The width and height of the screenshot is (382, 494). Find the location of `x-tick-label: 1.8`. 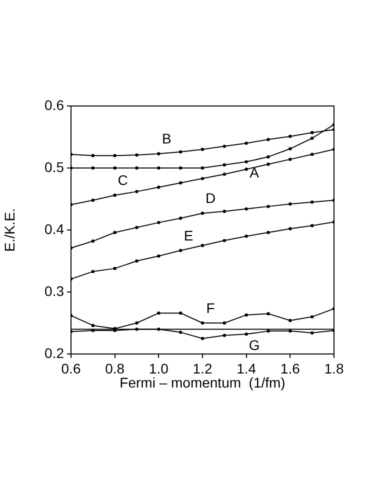

x-tick-label: 1.8 is located at coordinates (334, 368).